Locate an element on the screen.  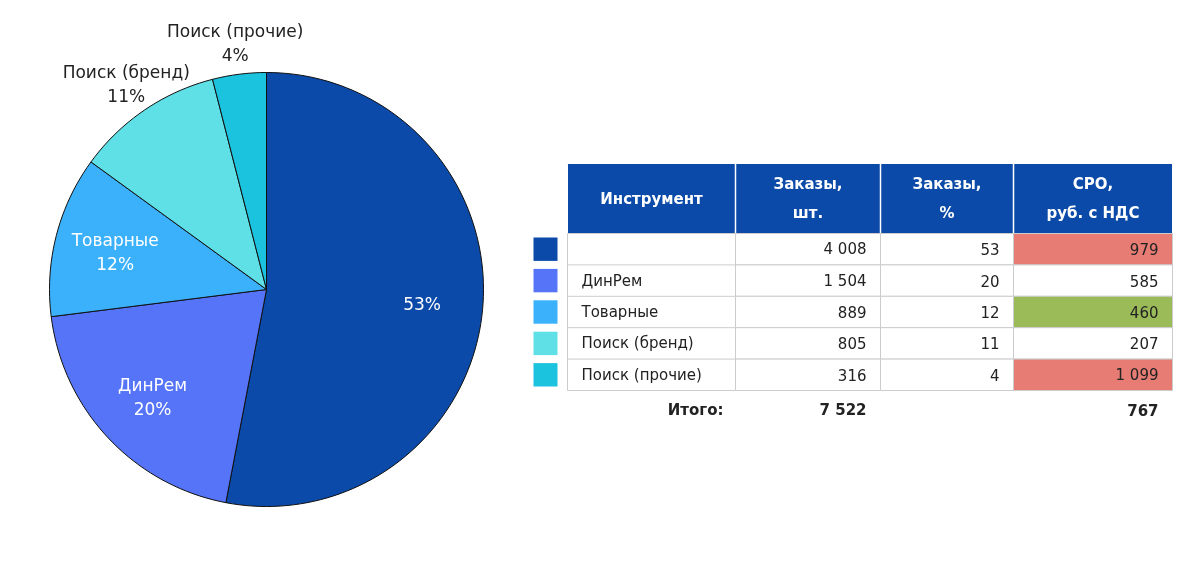
text: 207 is located at coordinates (1144, 344).